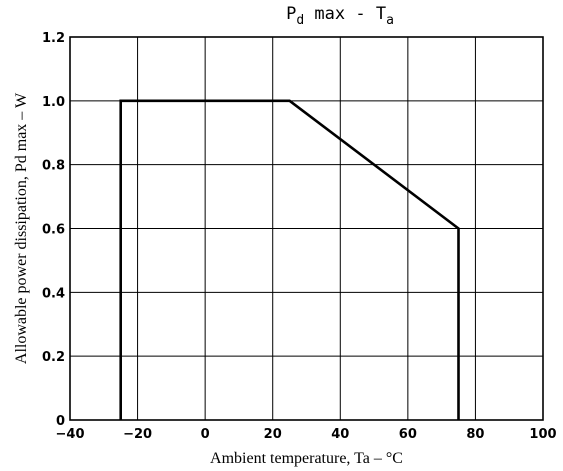 This screenshot has height=471, width=563. What do you see at coordinates (300, 20) in the screenshot?
I see `chart-title-prefix-sub: d` at bounding box center [300, 20].